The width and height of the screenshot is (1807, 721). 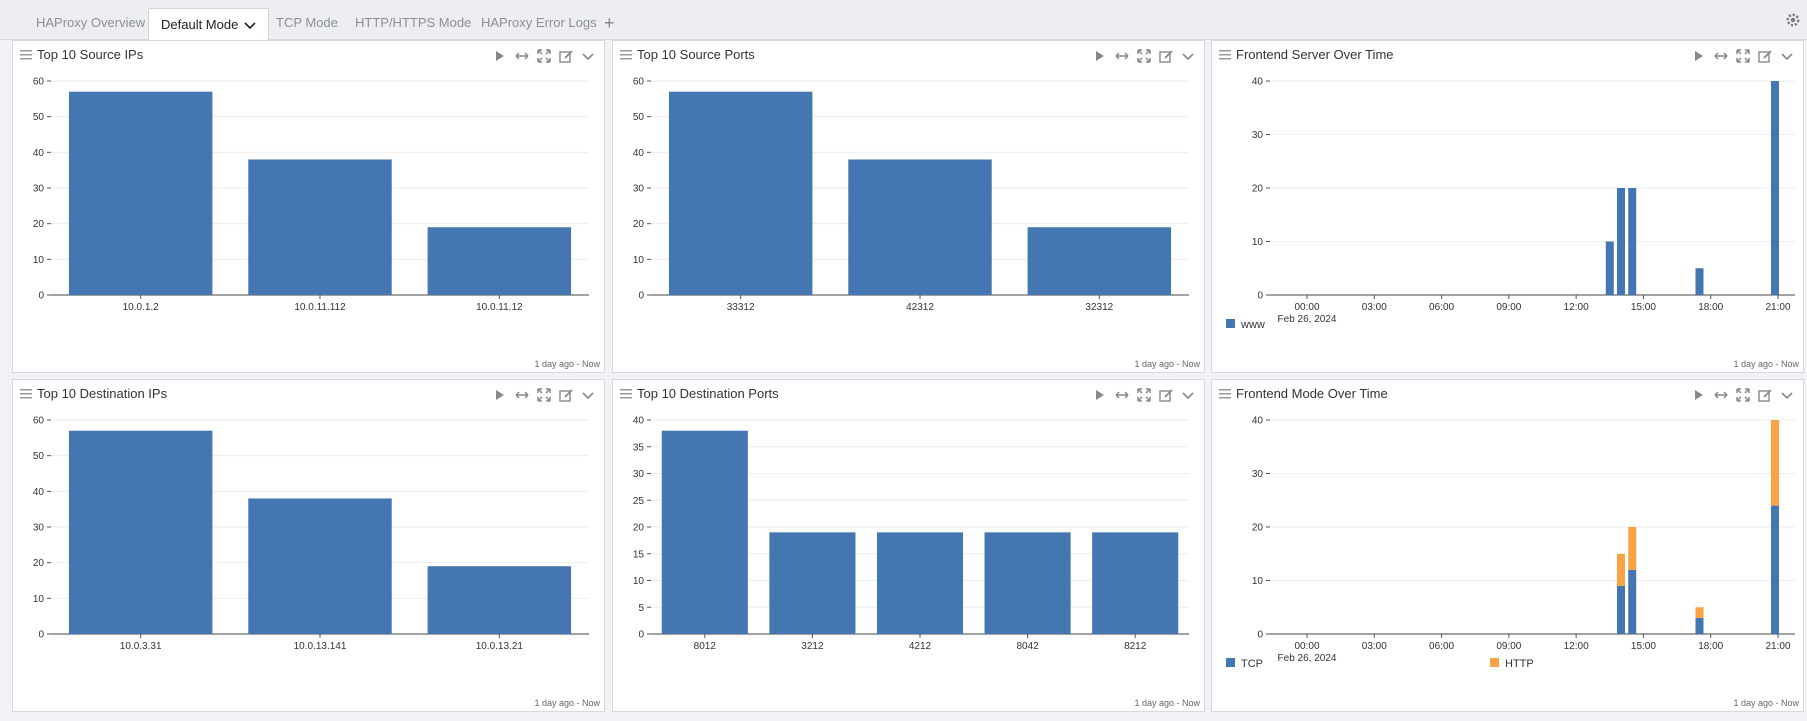 What do you see at coordinates (1793, 20) in the screenshot?
I see `gear-icon` at bounding box center [1793, 20].